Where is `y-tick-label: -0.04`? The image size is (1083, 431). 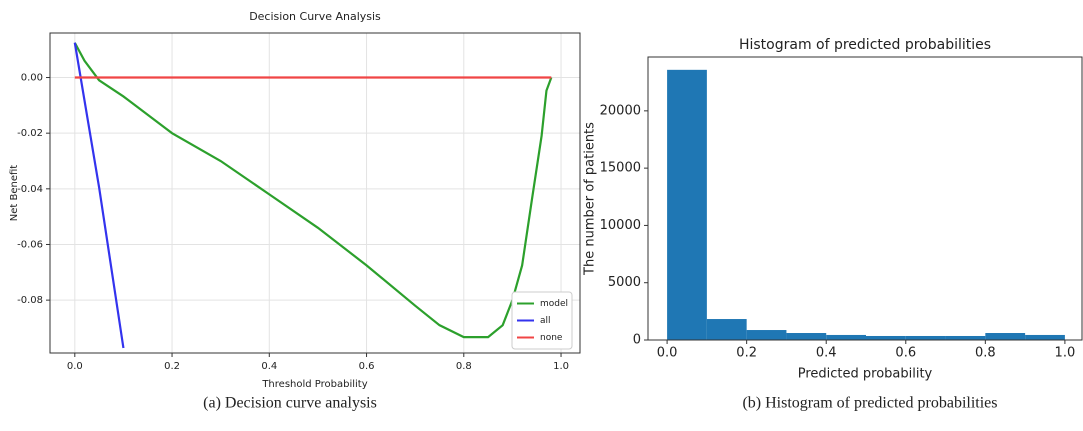
y-tick-label: -0.04 is located at coordinates (30, 189).